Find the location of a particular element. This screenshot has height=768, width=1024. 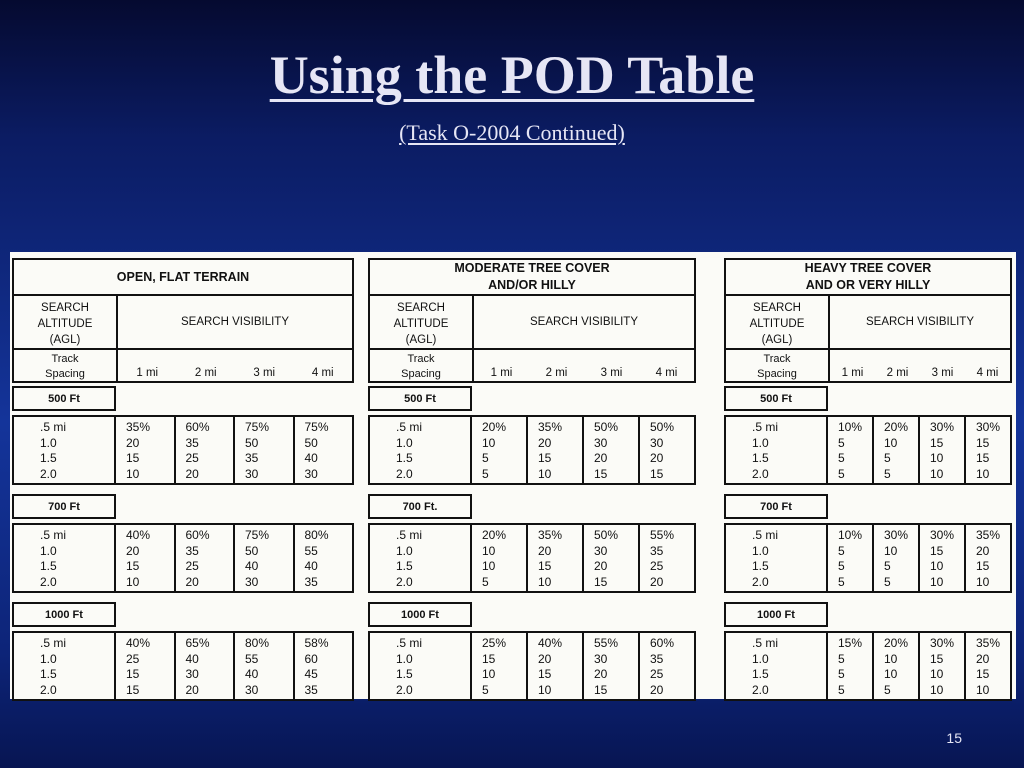

terrain-label-line: OPEN, FLAT TERRAIN is located at coordinates (183, 276).